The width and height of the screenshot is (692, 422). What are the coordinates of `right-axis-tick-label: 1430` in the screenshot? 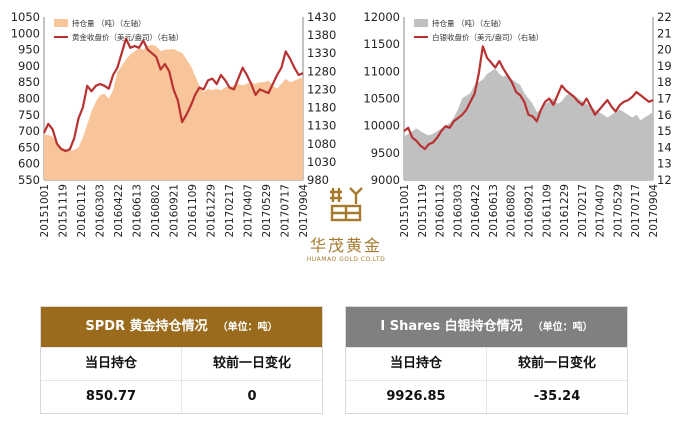 It's located at (321, 17).